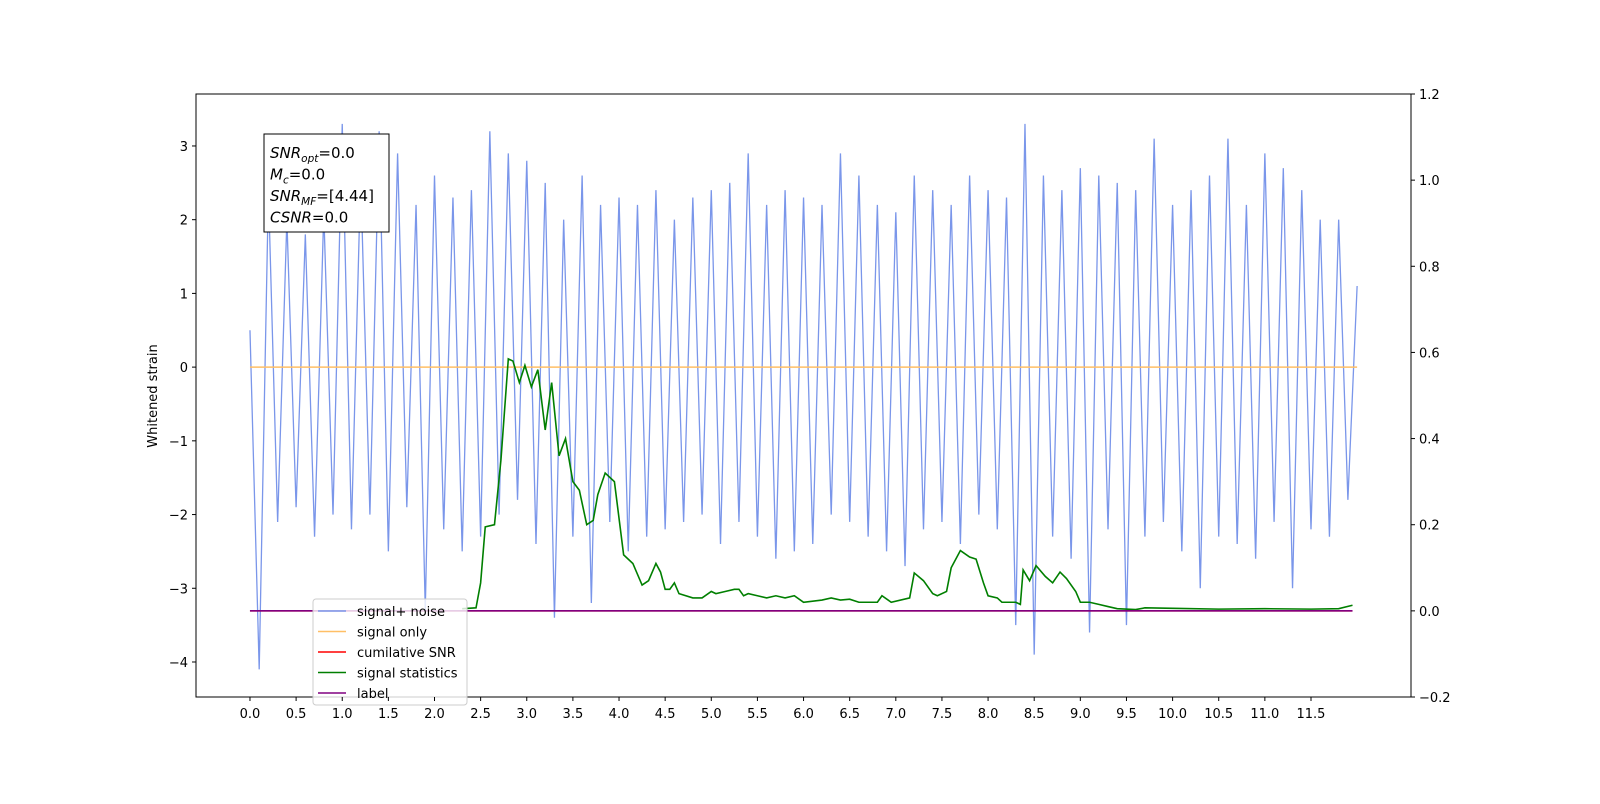 This screenshot has height=804, width=1600. Describe the element at coordinates (184, 221) in the screenshot. I see `y-tick-label: 2` at that location.